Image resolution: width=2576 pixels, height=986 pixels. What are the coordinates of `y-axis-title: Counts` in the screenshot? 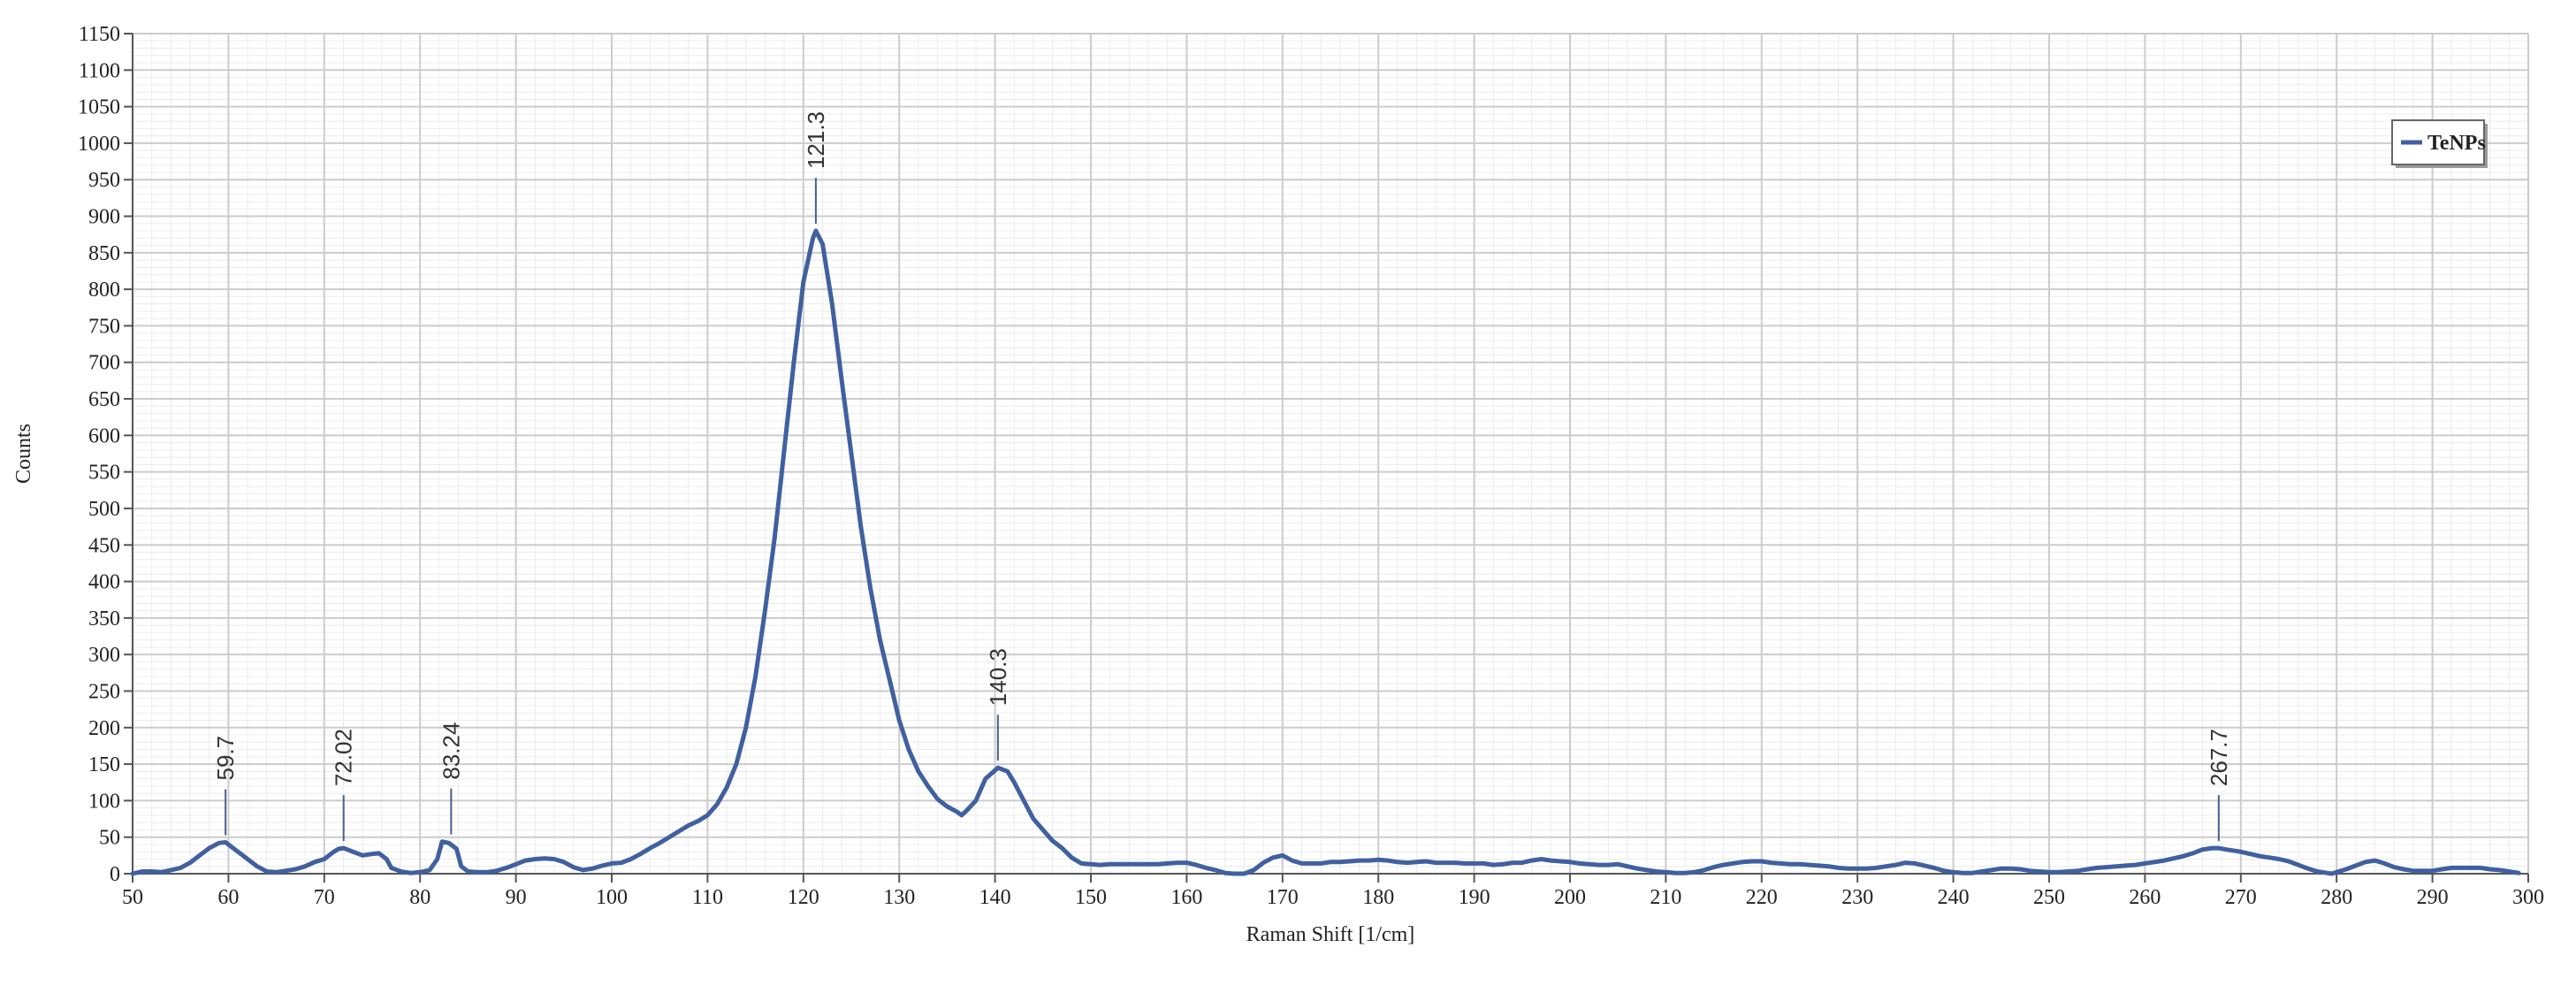 It's located at (23, 454).